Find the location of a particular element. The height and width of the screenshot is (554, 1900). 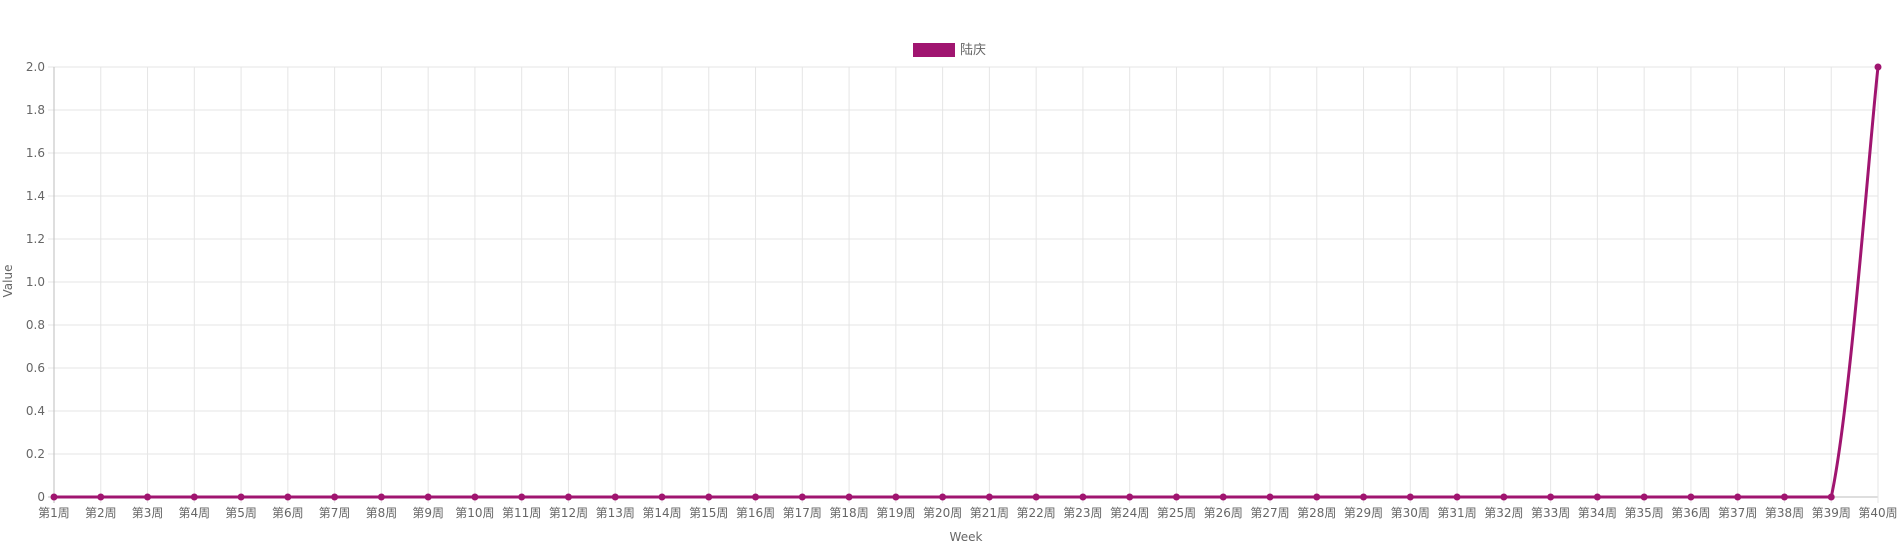

y-tick-label: 1.8 is located at coordinates (35, 110).